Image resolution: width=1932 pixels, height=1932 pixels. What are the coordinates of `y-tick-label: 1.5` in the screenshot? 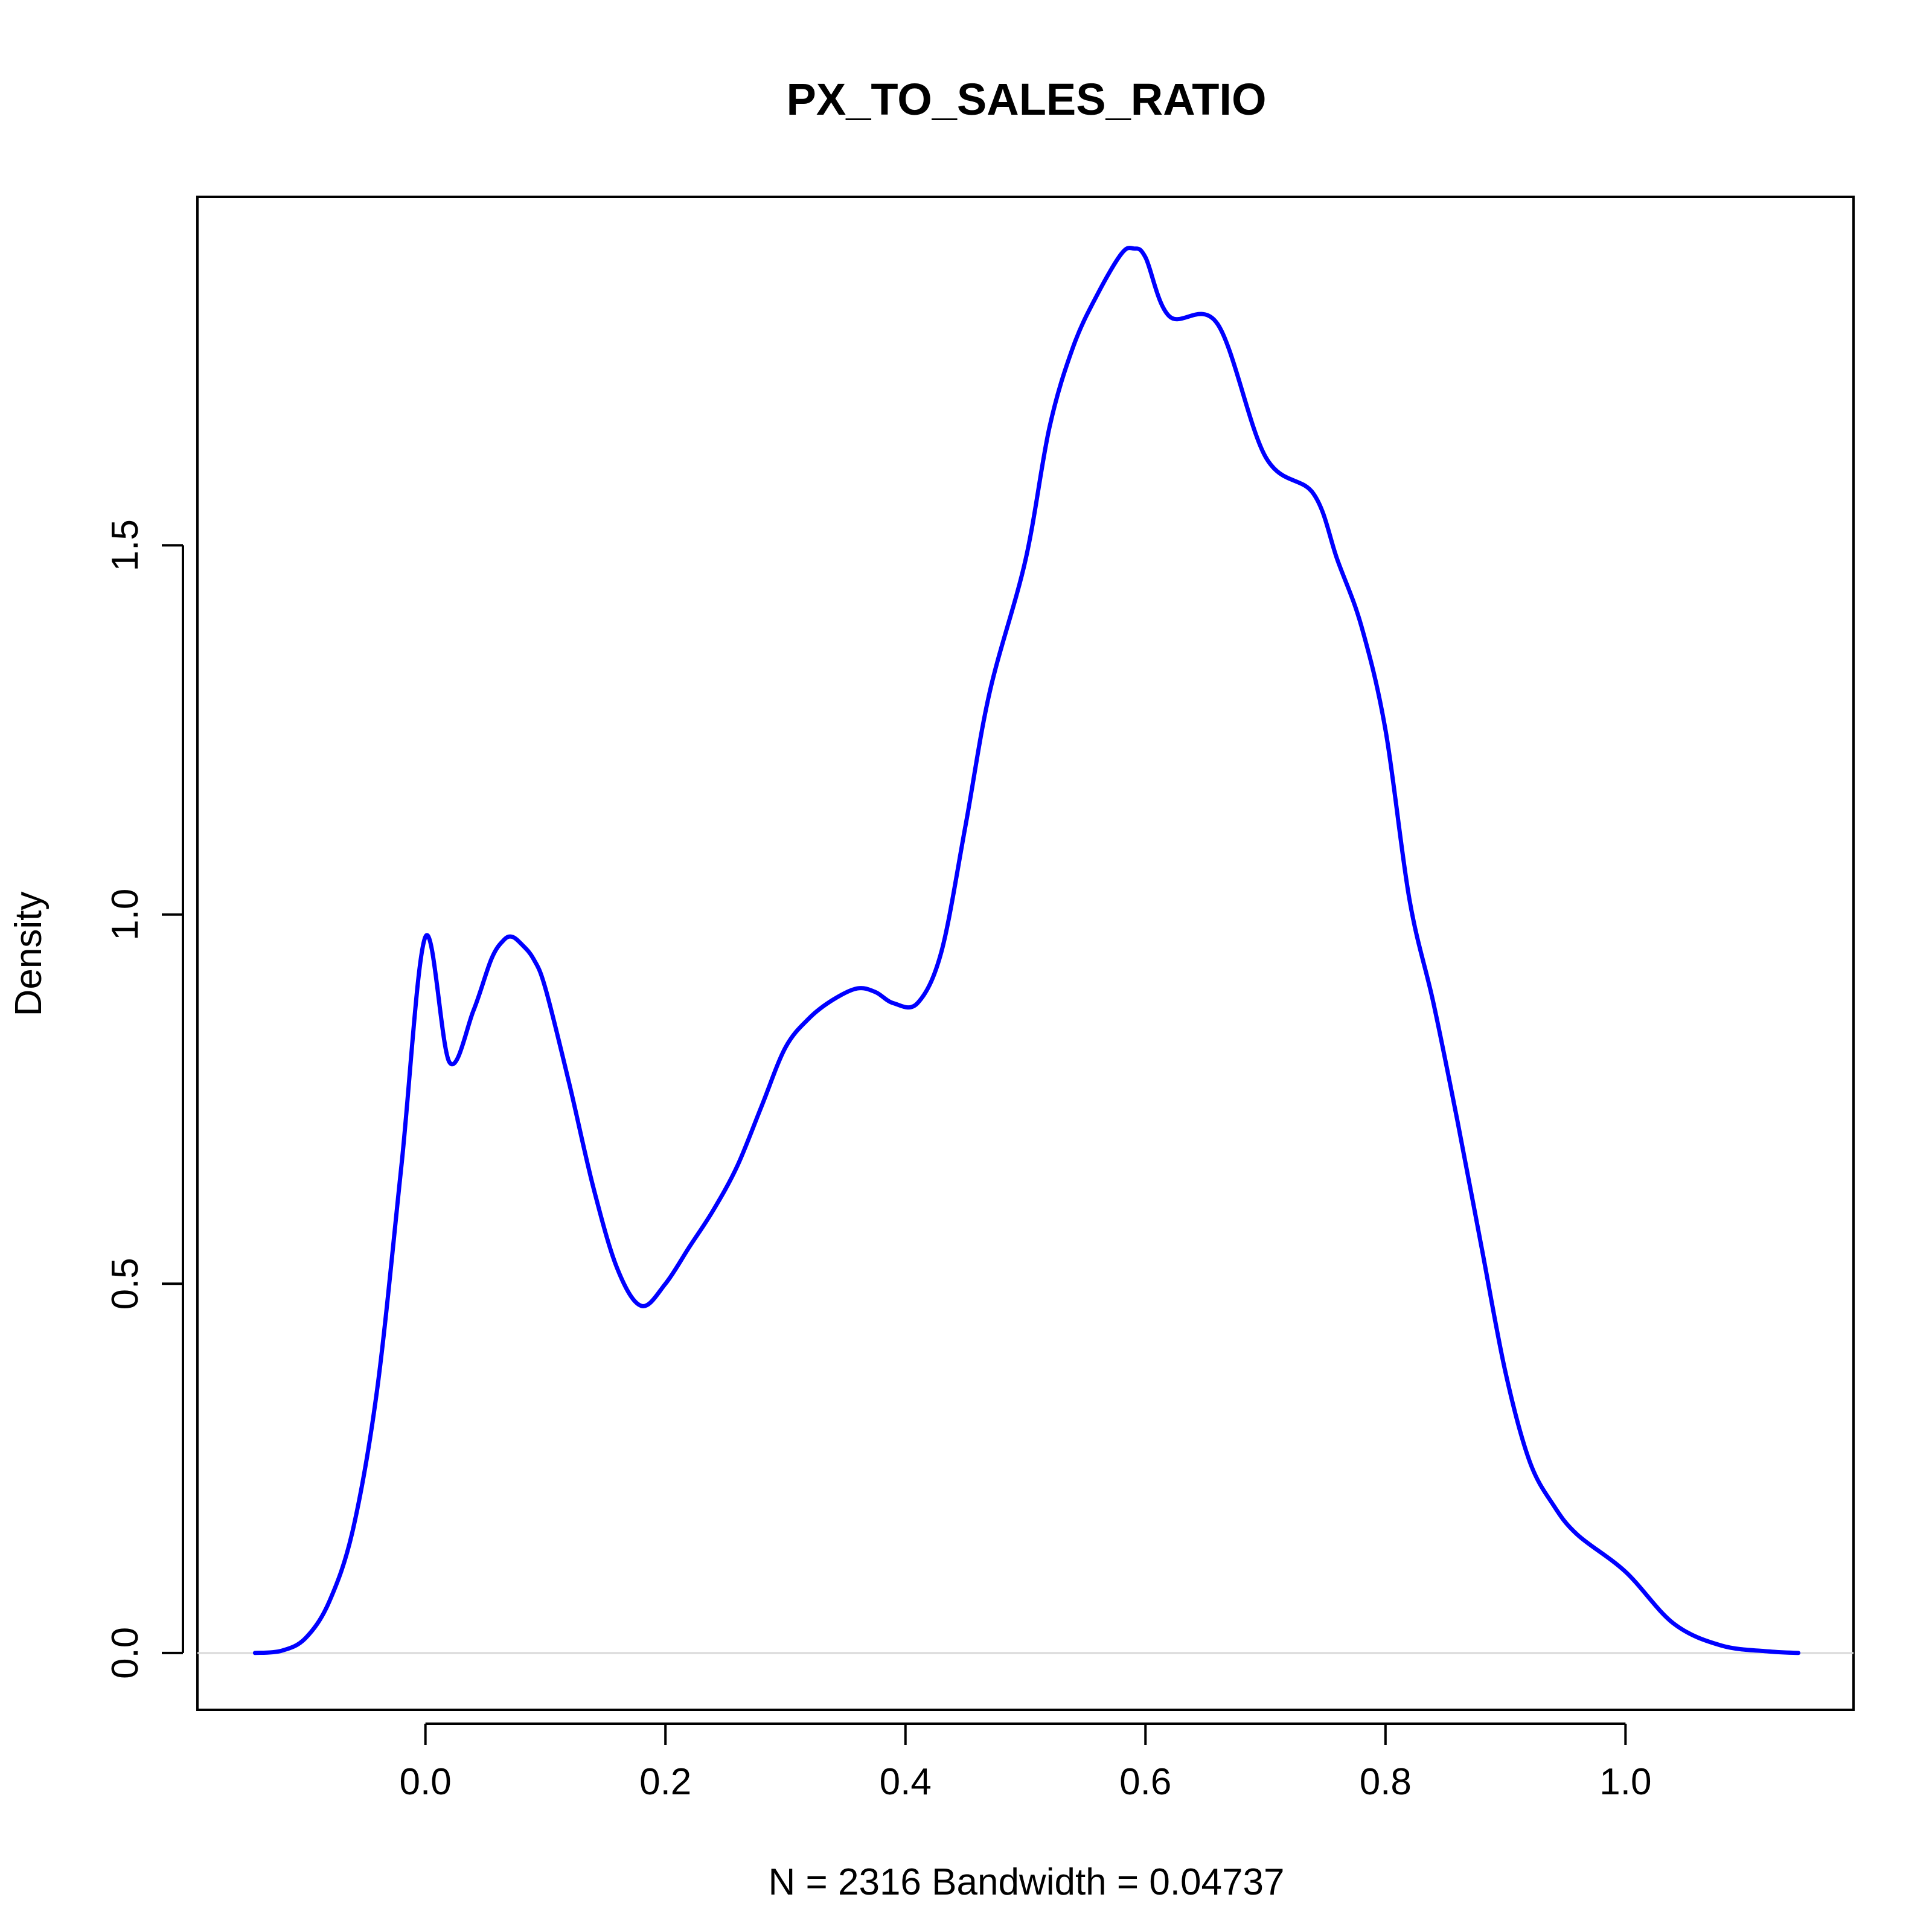 It's located at (125, 545).